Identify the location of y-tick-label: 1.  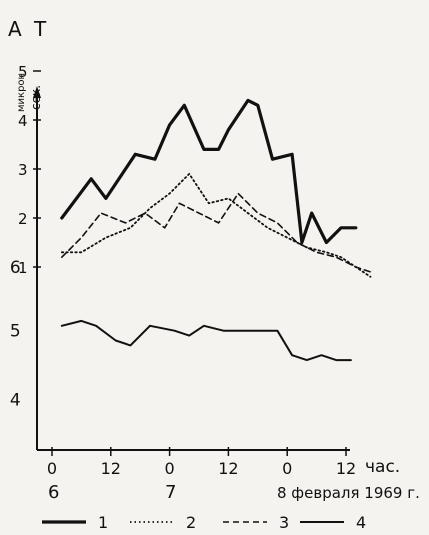
(23, 268).